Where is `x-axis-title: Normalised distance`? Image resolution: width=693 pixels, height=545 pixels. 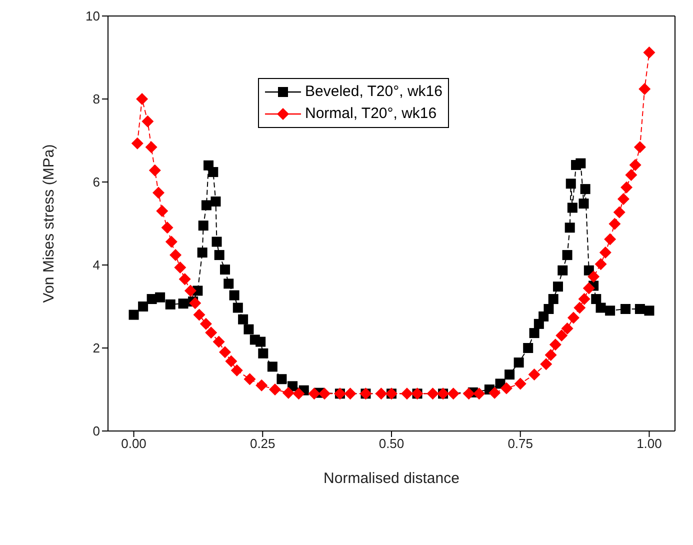
x-axis-title: Normalised distance is located at coordinates (392, 478).